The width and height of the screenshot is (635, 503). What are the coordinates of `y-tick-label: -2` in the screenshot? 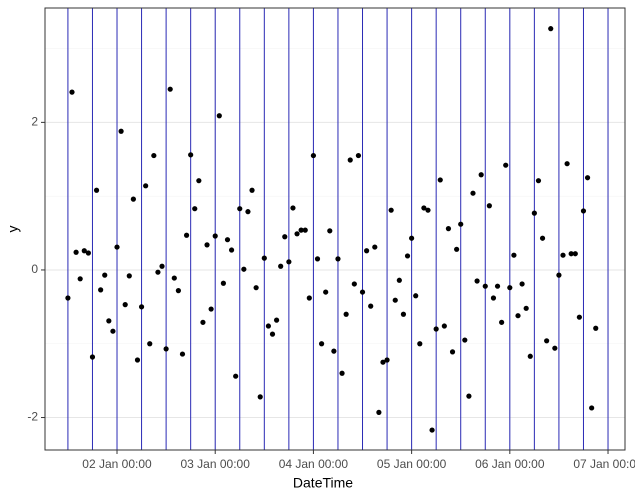 It's located at (32, 417).